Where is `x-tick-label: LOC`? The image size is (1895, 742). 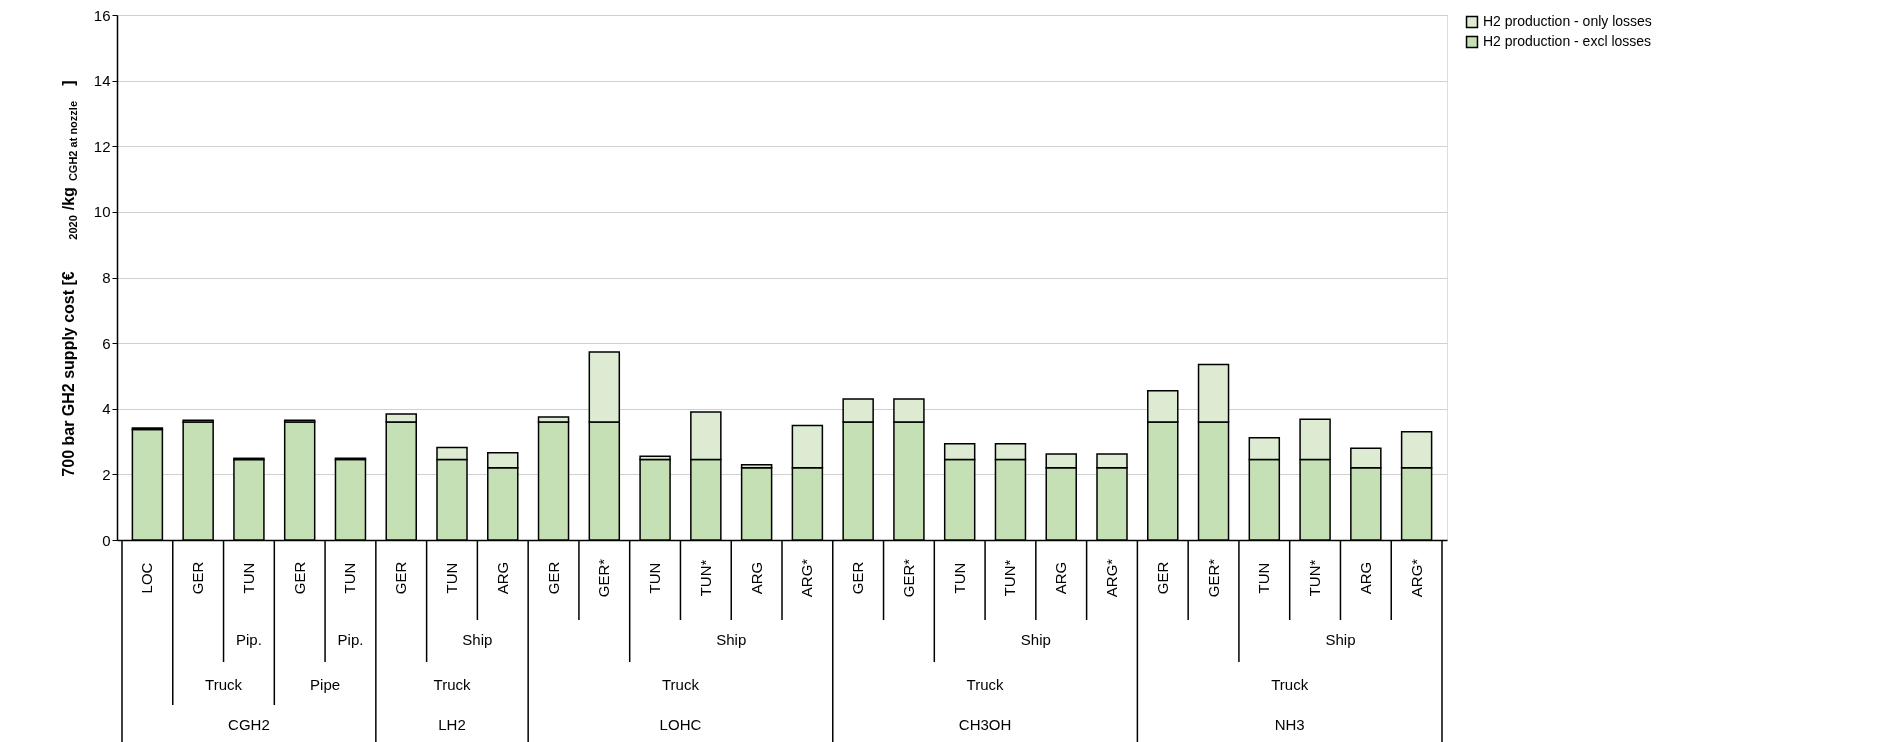 x-tick-label: LOC is located at coordinates (147, 578).